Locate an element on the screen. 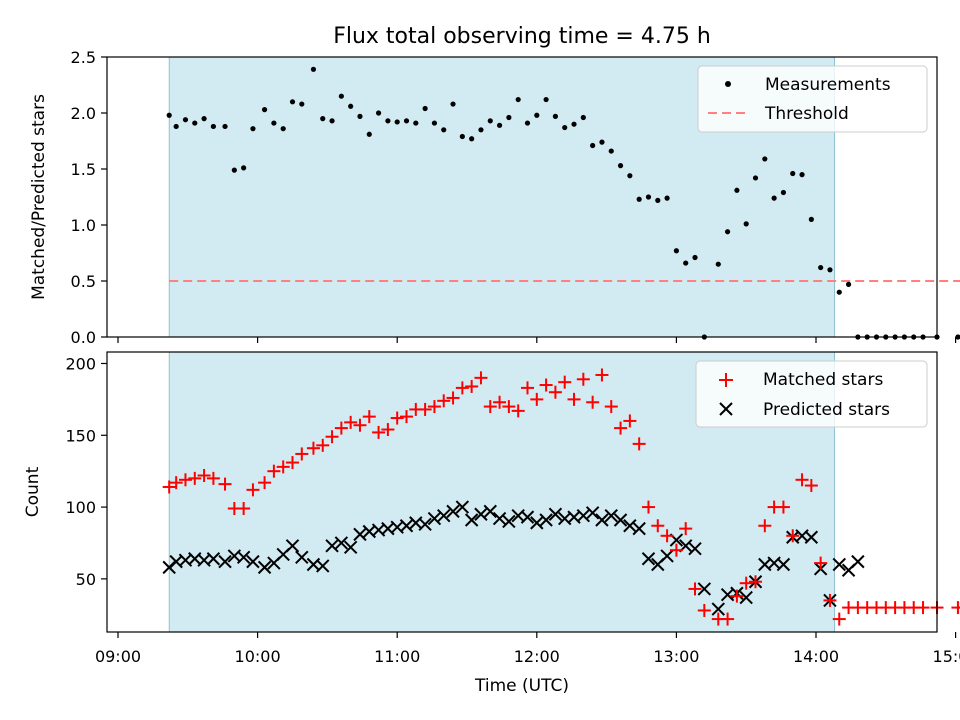 Image resolution: width=960 pixels, height=720 pixels. top-y-tick-label: 1.5 is located at coordinates (83, 169).